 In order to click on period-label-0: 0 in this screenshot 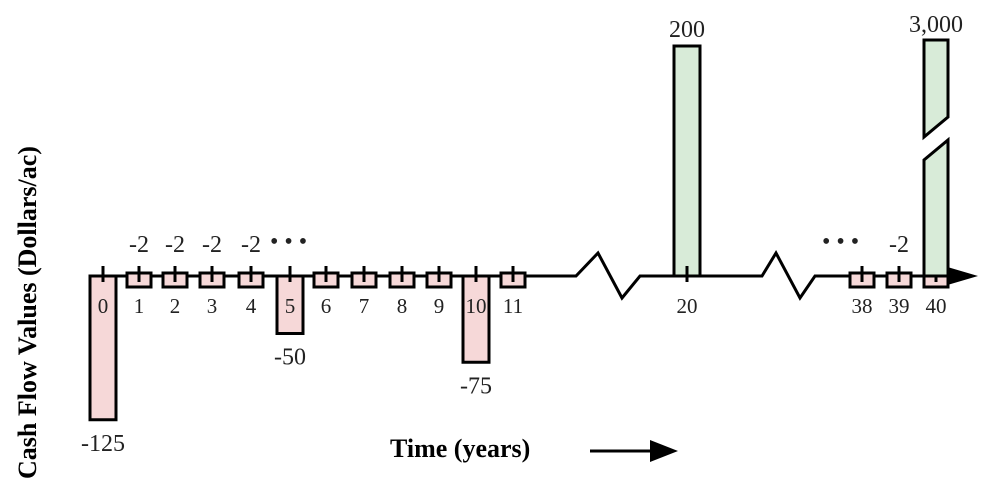, I will do `click(103, 306)`.